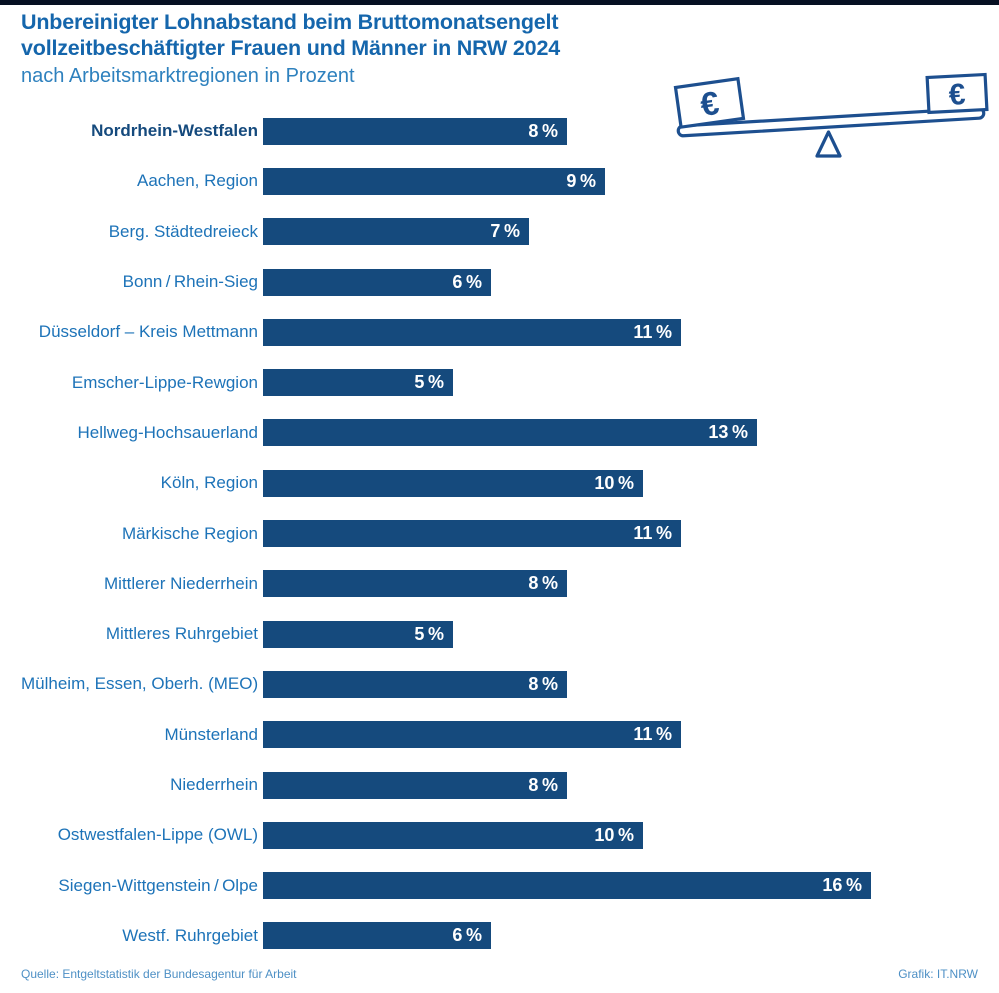  I want to click on category-label: Niederrhein, so click(214, 784).